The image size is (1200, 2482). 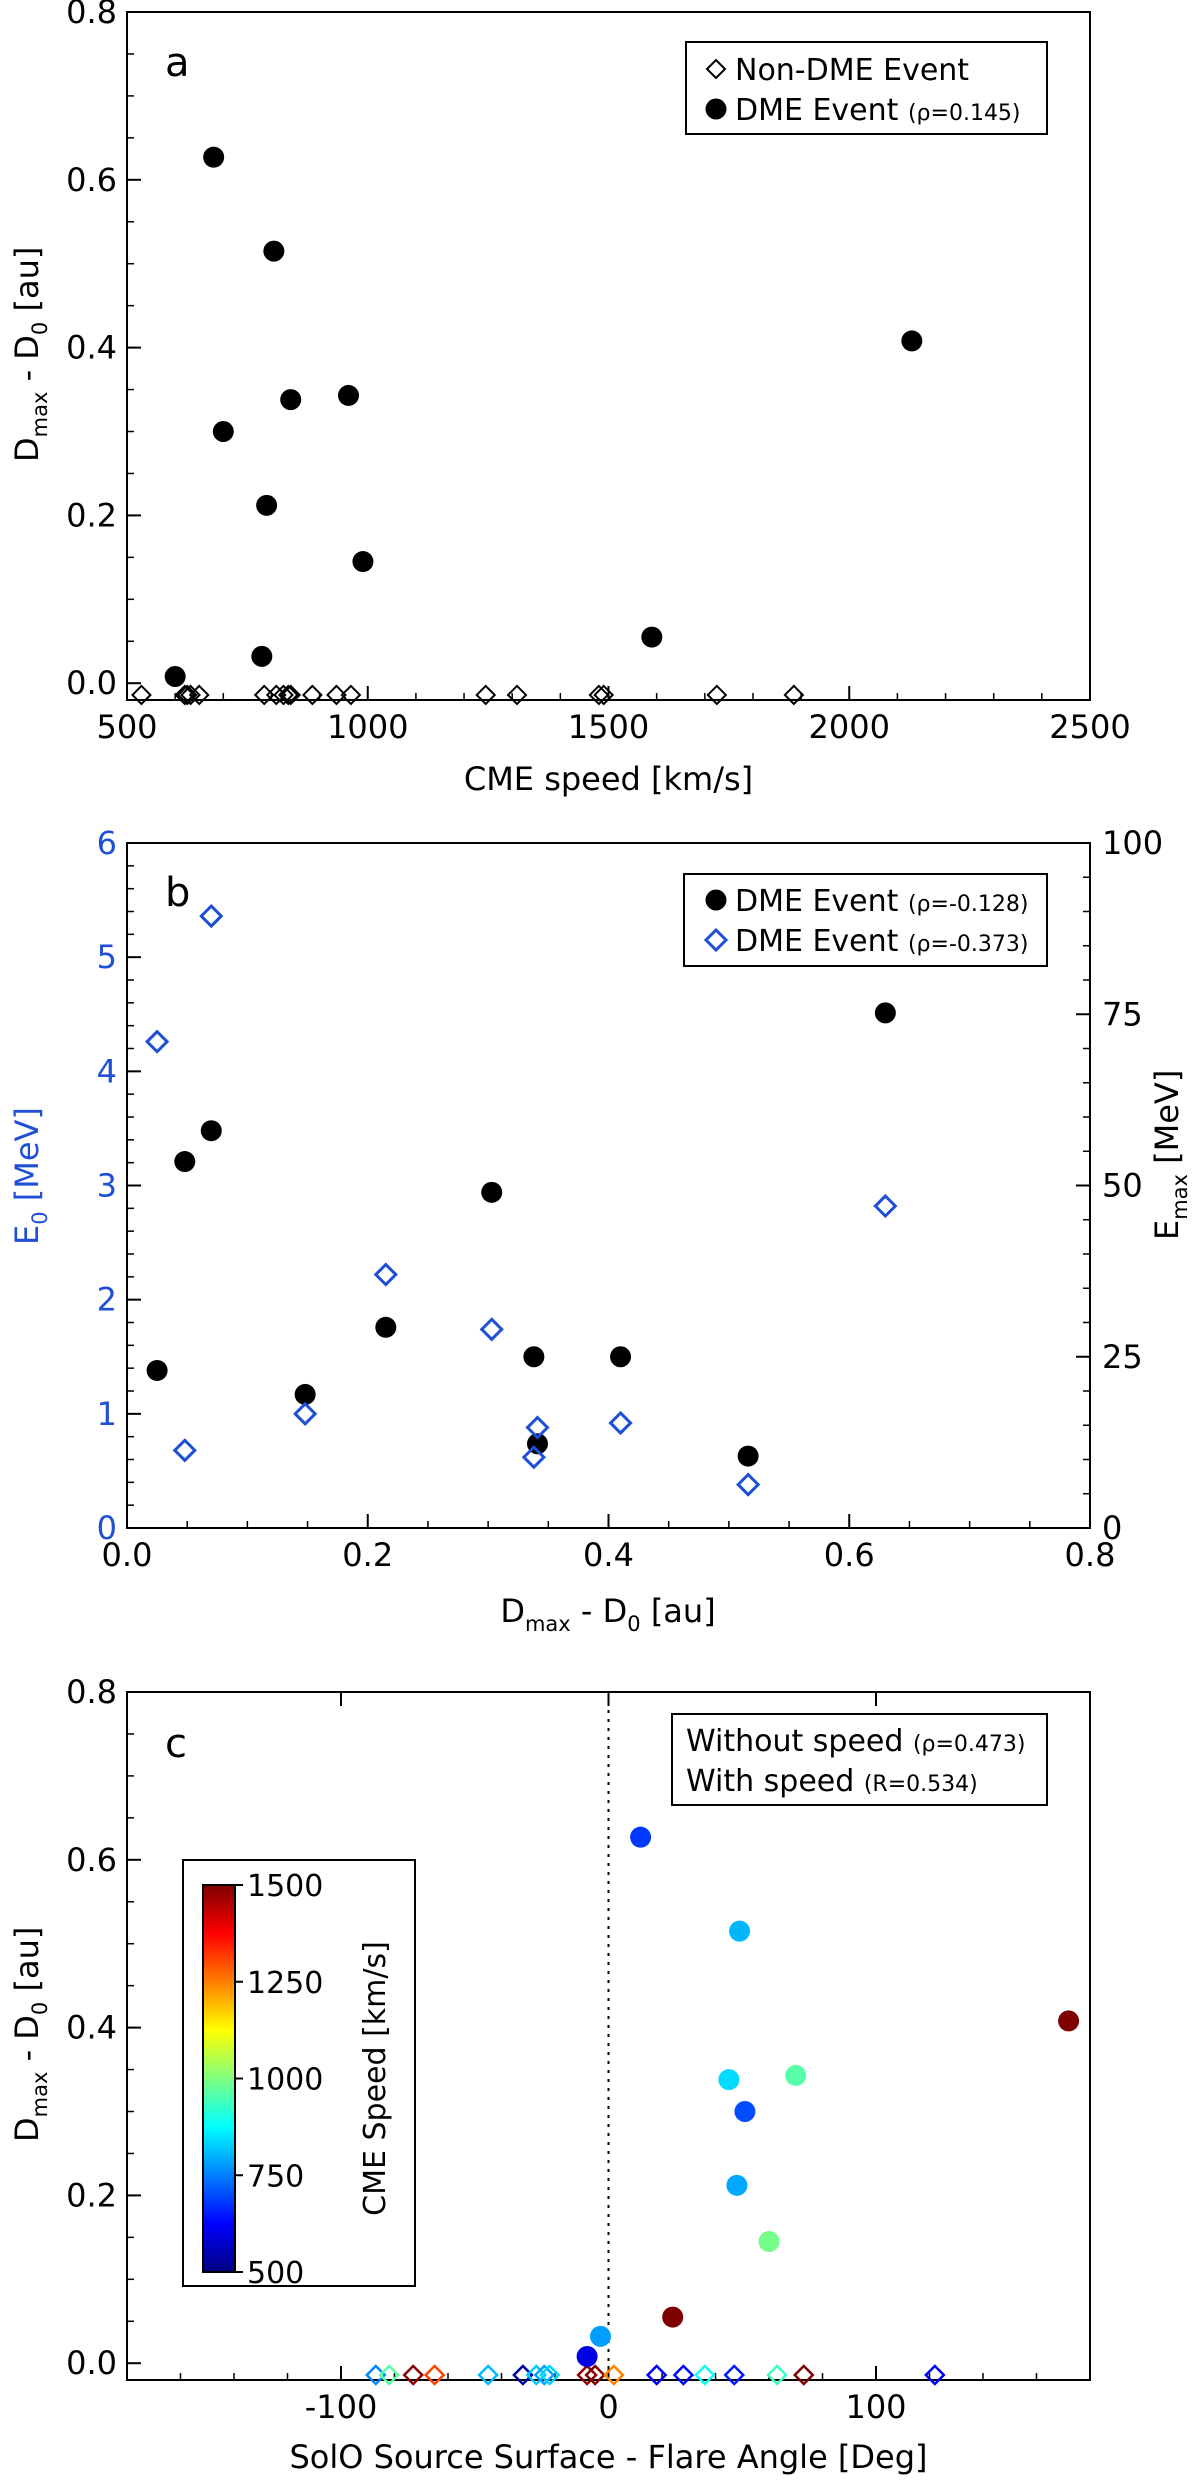 What do you see at coordinates (103, 351) in the screenshot?
I see `y-axis: 0.0 0.2 0.4 0.6 0.8` at bounding box center [103, 351].